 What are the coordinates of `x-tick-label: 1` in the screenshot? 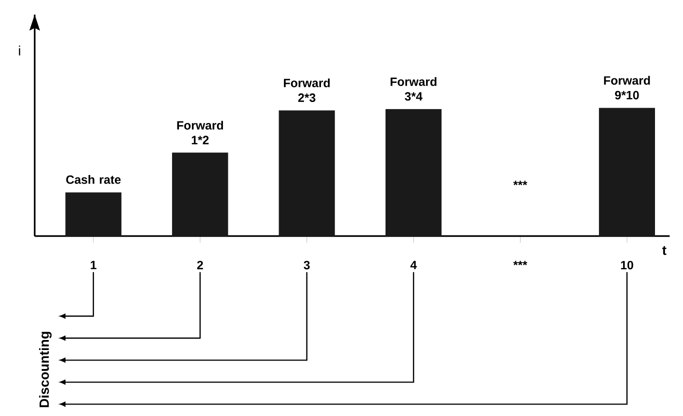 It's located at (93, 264).